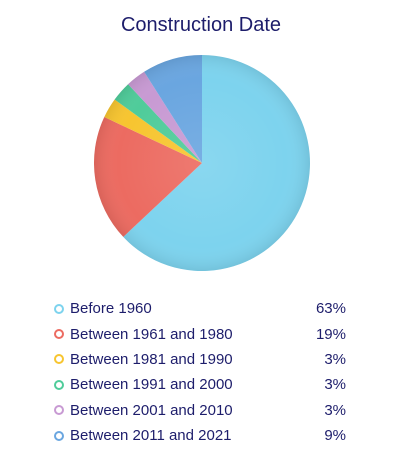  Describe the element at coordinates (200, 308) in the screenshot. I see `legend-item: Before 1960 63%` at that location.